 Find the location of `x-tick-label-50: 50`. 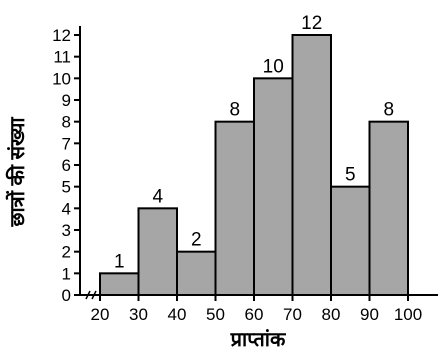

x-tick-label-50: 50 is located at coordinates (215, 314).